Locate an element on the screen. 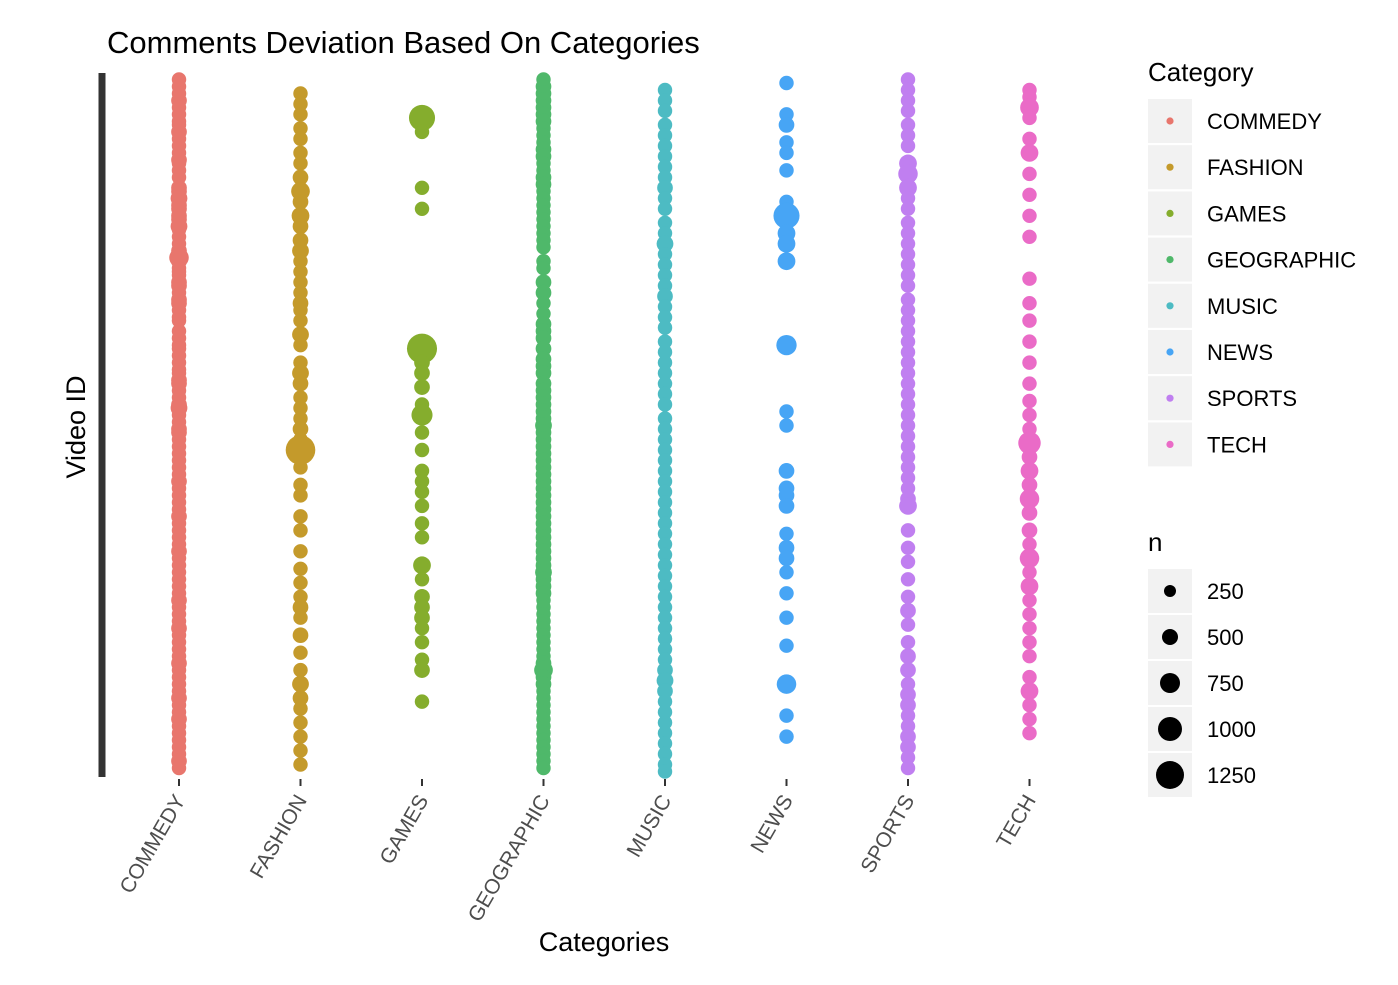  x-tick-label: COMMEDY is located at coordinates (153, 844).